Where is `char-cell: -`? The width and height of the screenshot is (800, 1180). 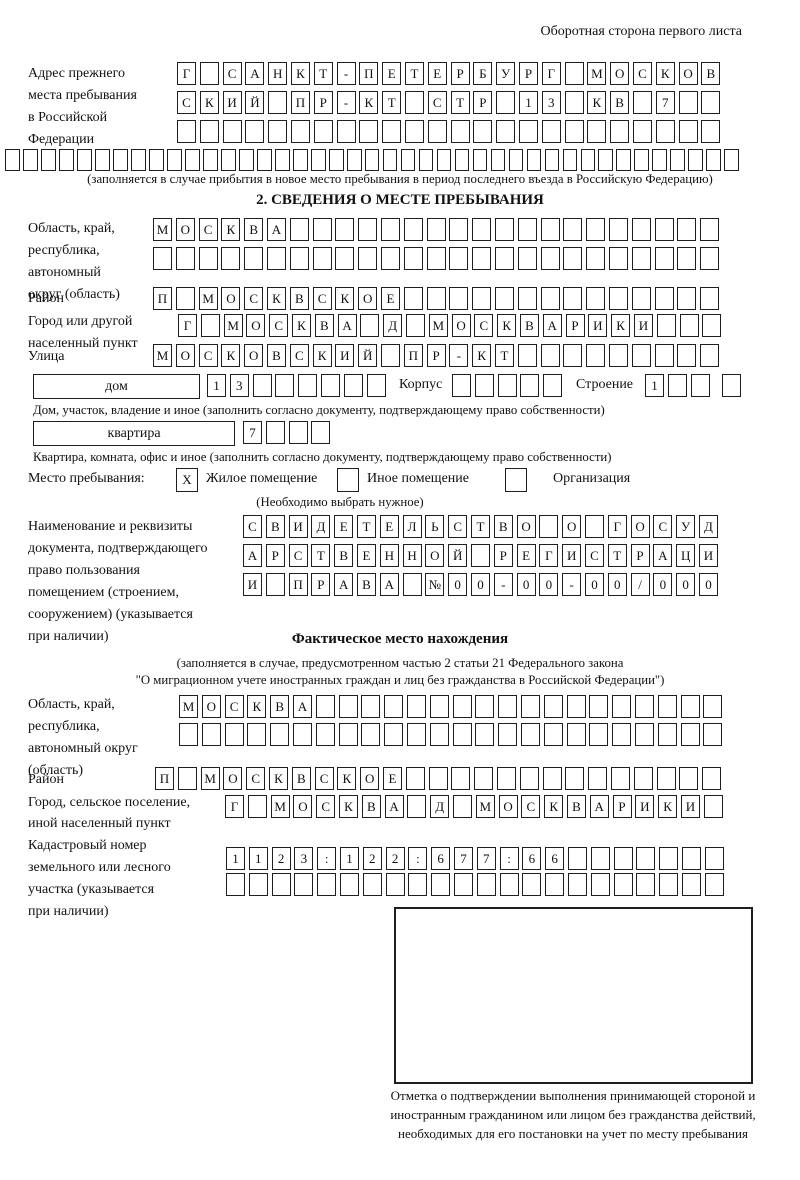 char-cell: - is located at coordinates (572, 584).